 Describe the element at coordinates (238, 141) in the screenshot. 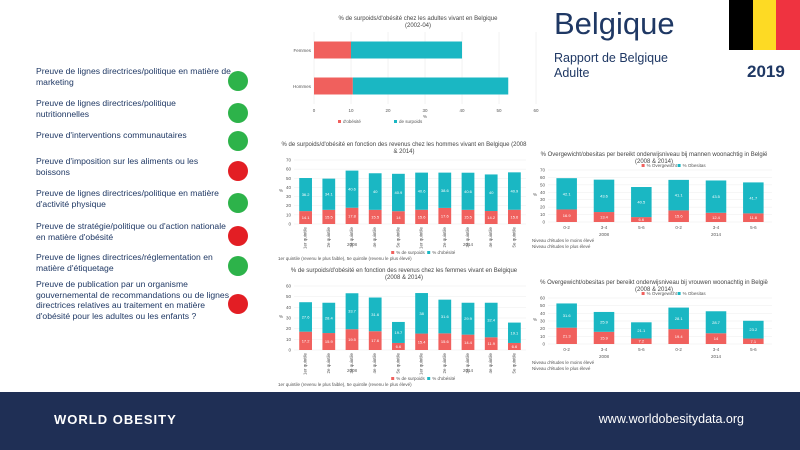

I see `indicator-status-community` at that location.